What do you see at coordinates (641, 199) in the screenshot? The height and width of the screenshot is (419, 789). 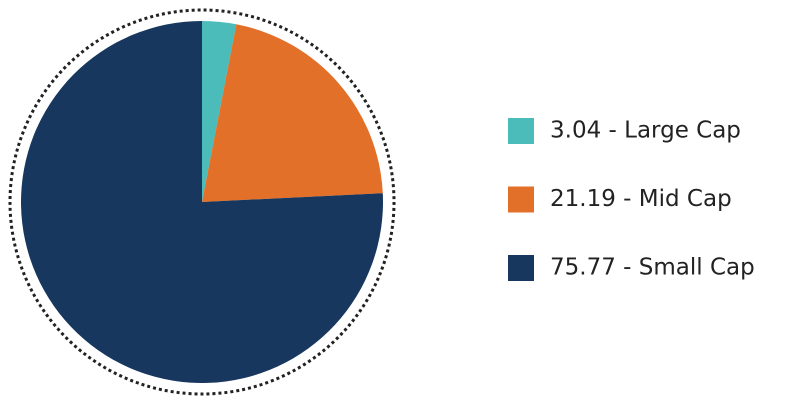 I see `legend-label: 21.19 - Mid Cap` at bounding box center [641, 199].